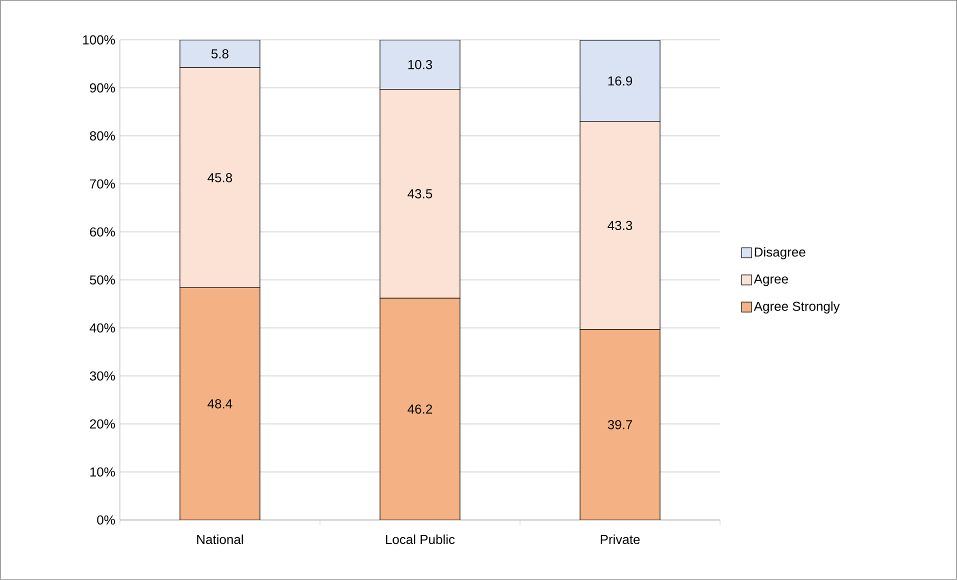 This screenshot has width=957, height=580. I want to click on y-tick-label: 20%, so click(102, 424).